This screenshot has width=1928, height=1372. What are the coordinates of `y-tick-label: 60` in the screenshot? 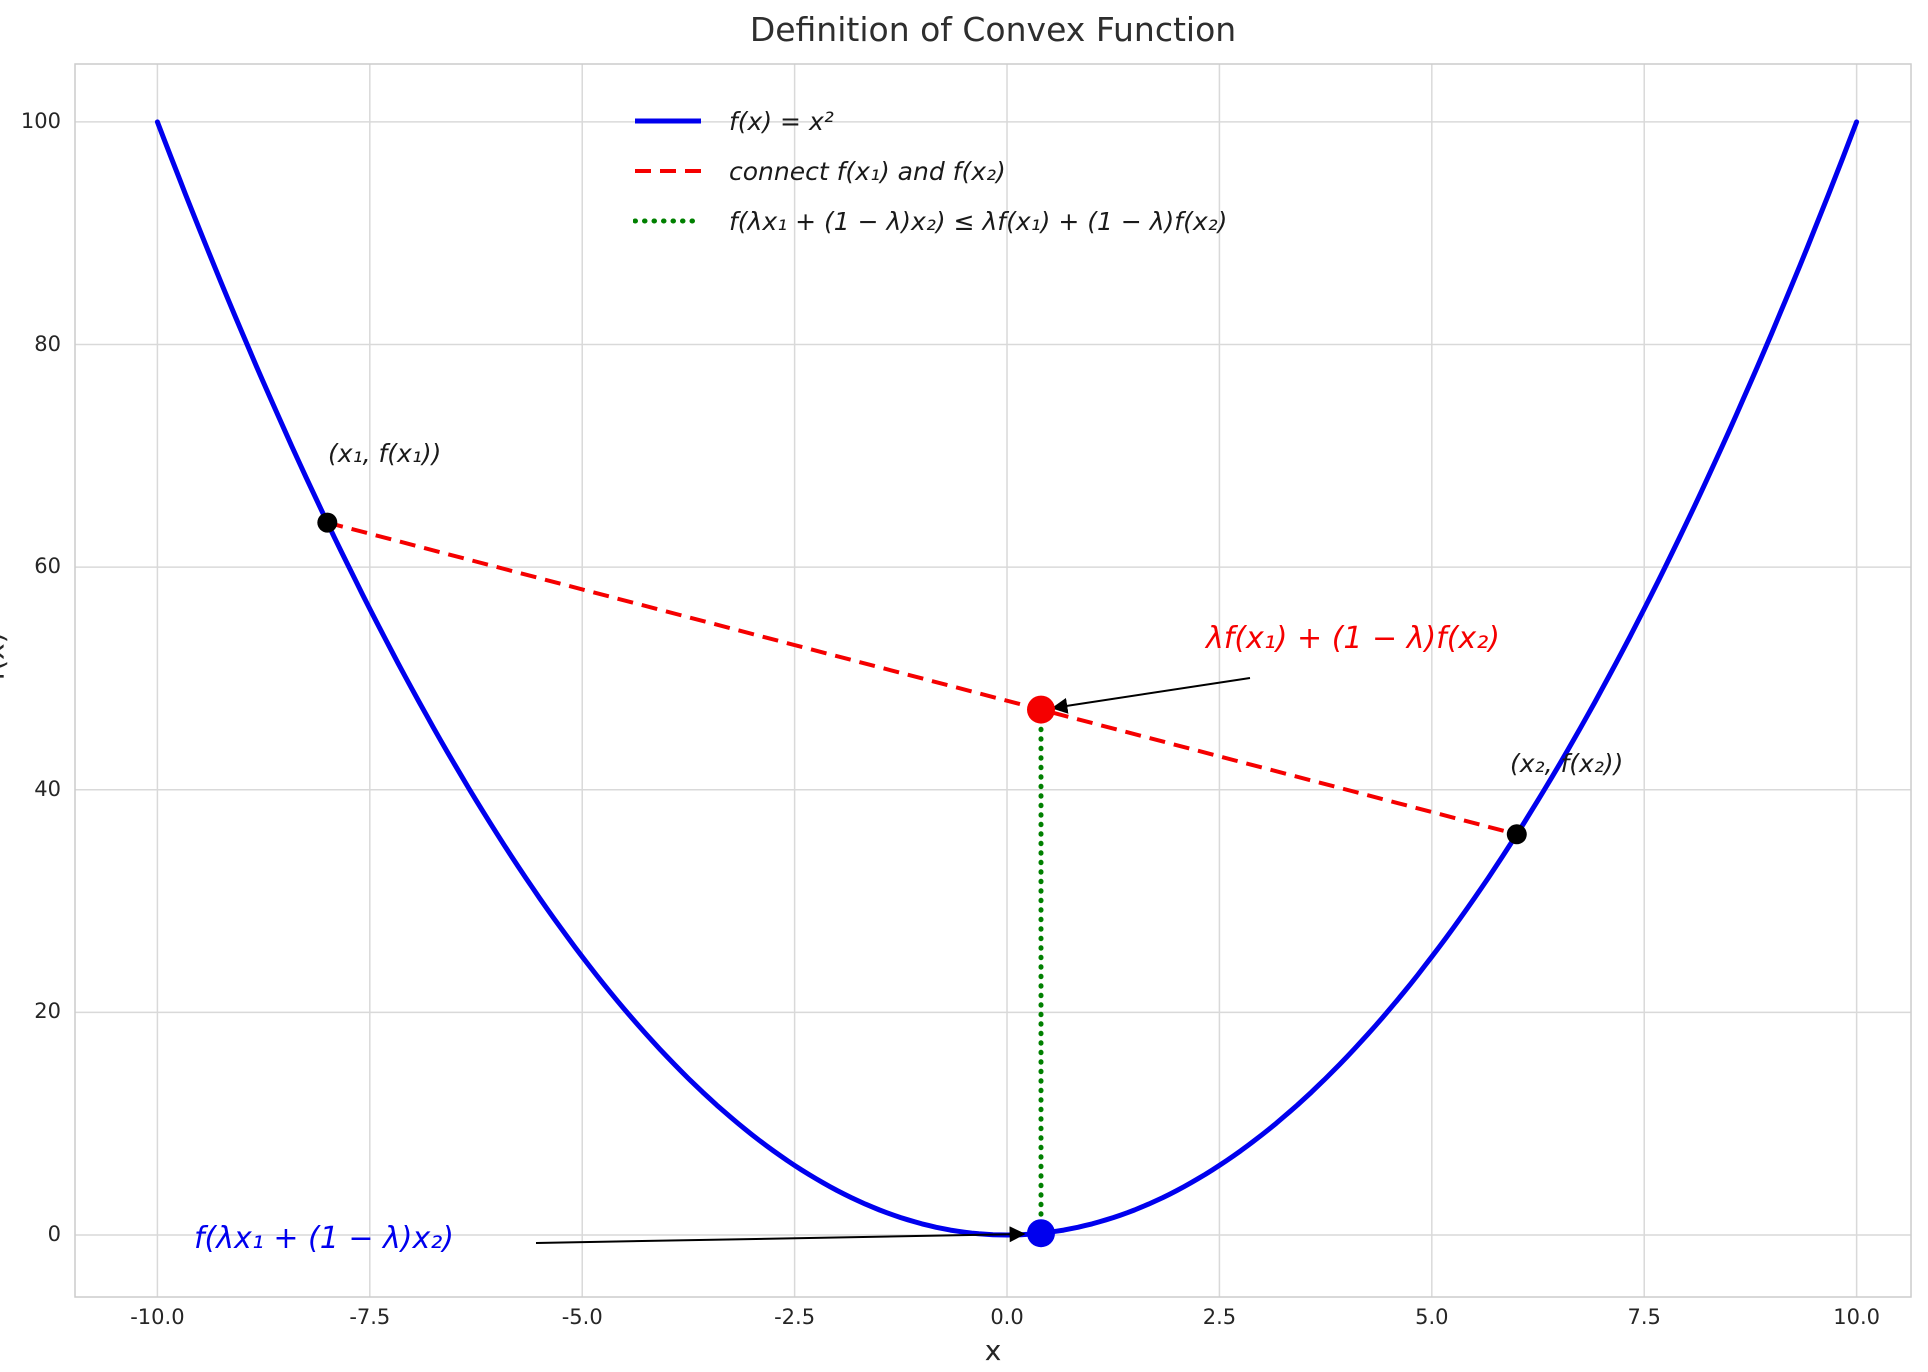 It's located at (47, 566).